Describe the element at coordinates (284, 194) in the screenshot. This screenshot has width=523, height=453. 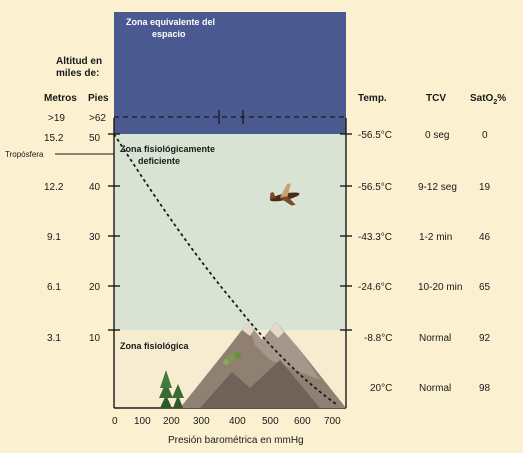
I see `airplane-icon` at that location.